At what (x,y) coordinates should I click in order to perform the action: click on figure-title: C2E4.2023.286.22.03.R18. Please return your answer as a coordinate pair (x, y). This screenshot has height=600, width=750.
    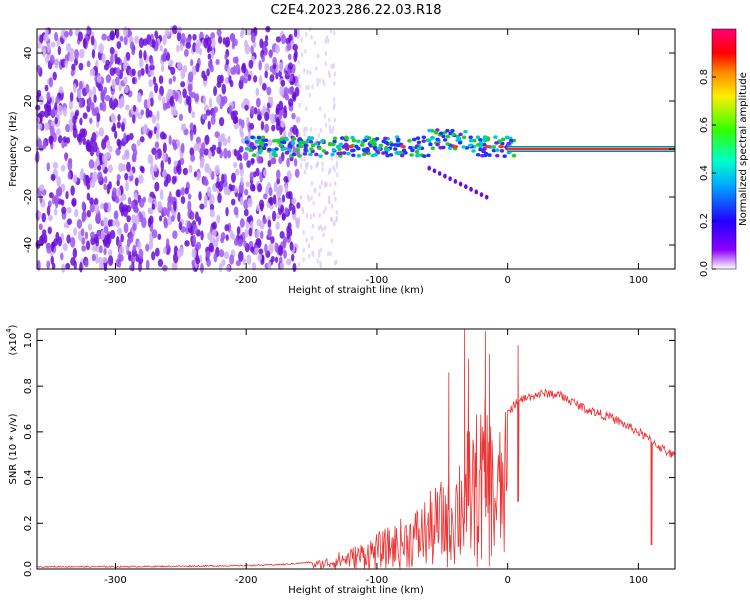
    Looking at the image, I should click on (355, 10).